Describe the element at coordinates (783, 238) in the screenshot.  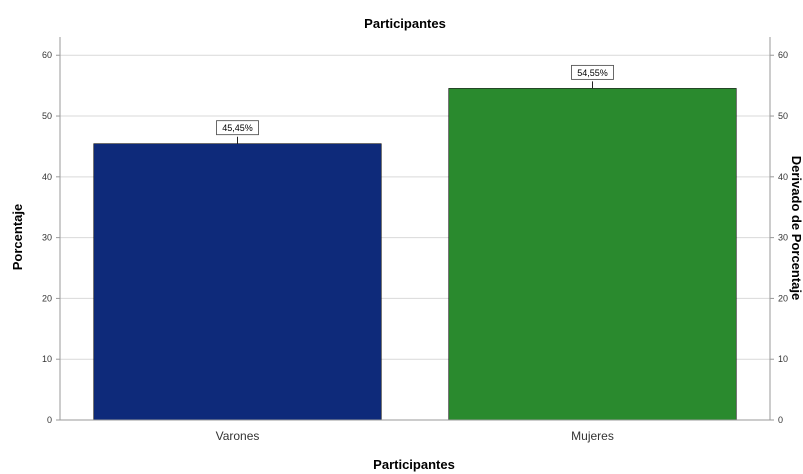
I see `y2-tick-label: 30` at that location.